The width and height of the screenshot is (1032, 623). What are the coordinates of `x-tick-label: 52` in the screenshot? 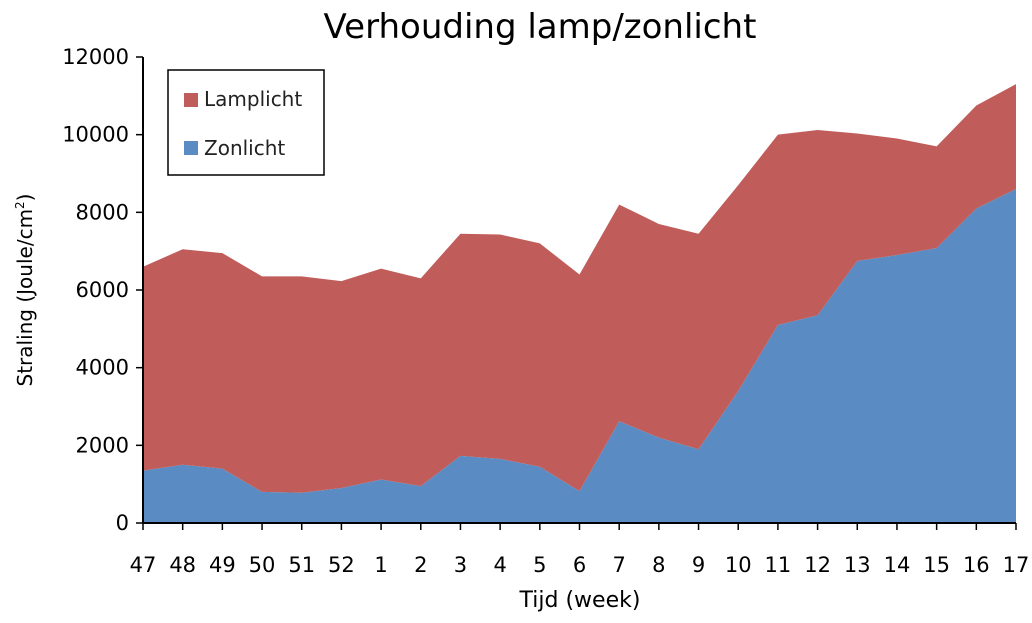 It's located at (341, 565).